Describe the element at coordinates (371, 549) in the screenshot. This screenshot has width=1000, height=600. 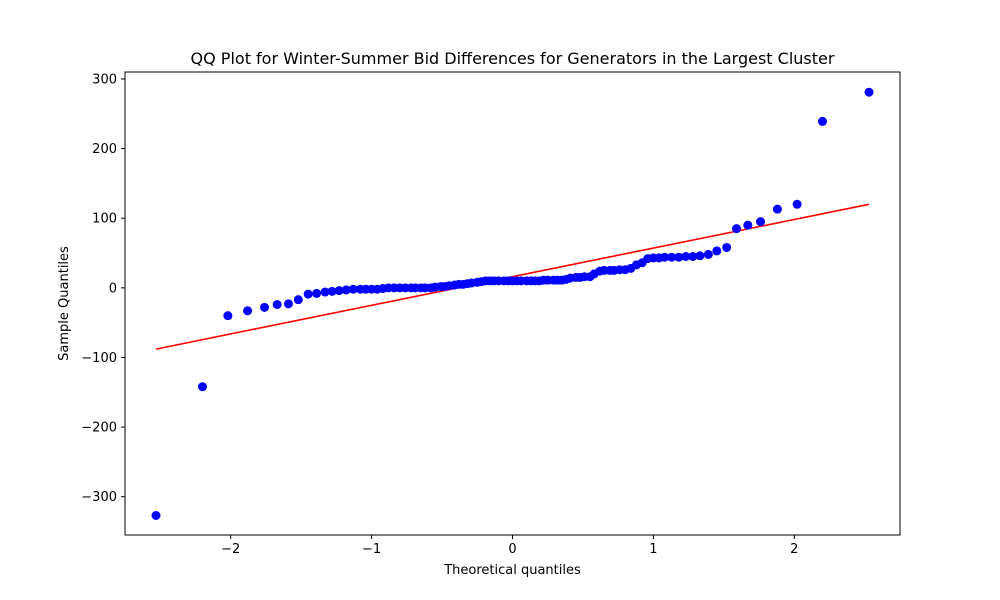
I see `x-tick-label: −1` at that location.